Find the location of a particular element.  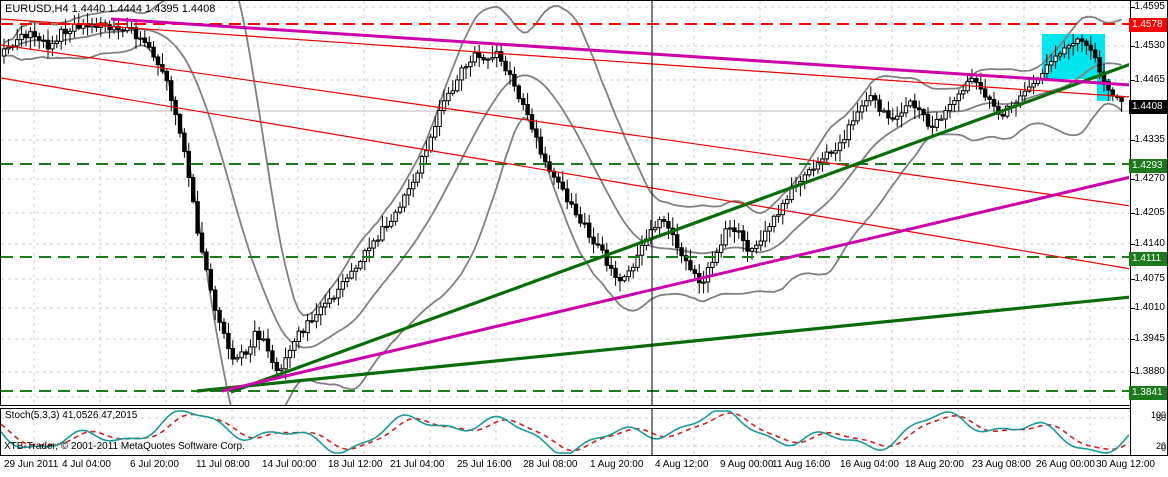

price-badge-1.4293: 1.4293 is located at coordinates (1148, 166).